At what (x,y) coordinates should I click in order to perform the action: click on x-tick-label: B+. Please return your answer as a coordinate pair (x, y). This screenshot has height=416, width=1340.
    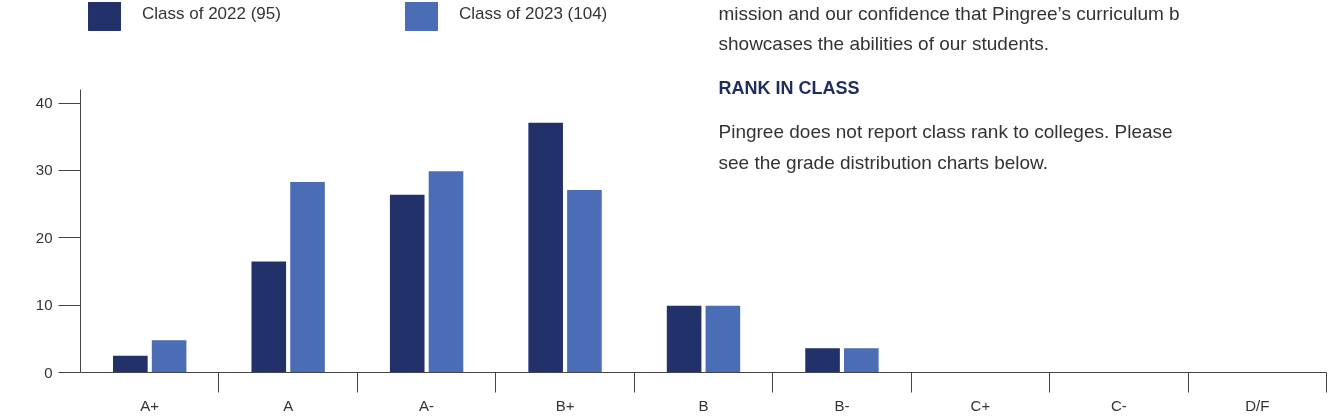
    Looking at the image, I should click on (565, 405).